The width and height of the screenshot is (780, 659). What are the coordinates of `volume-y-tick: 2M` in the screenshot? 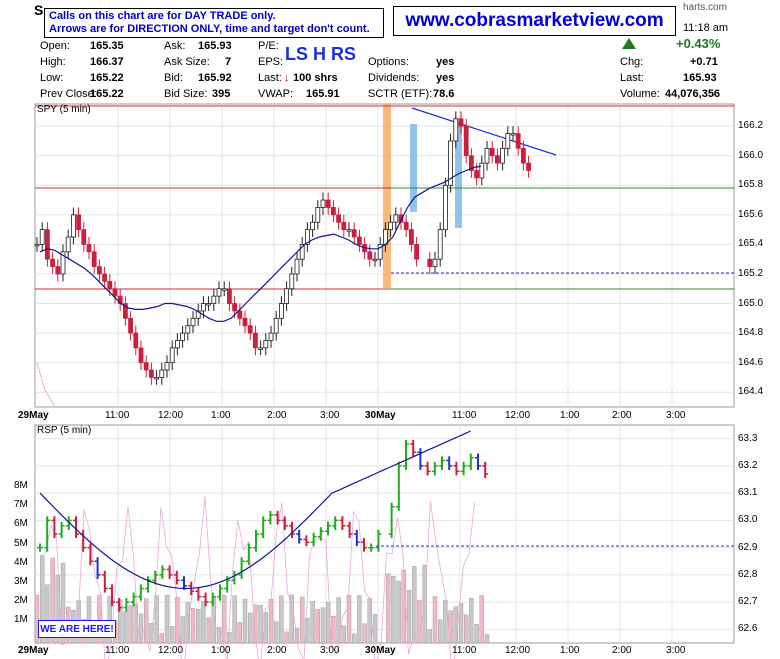 It's located at (21, 601).